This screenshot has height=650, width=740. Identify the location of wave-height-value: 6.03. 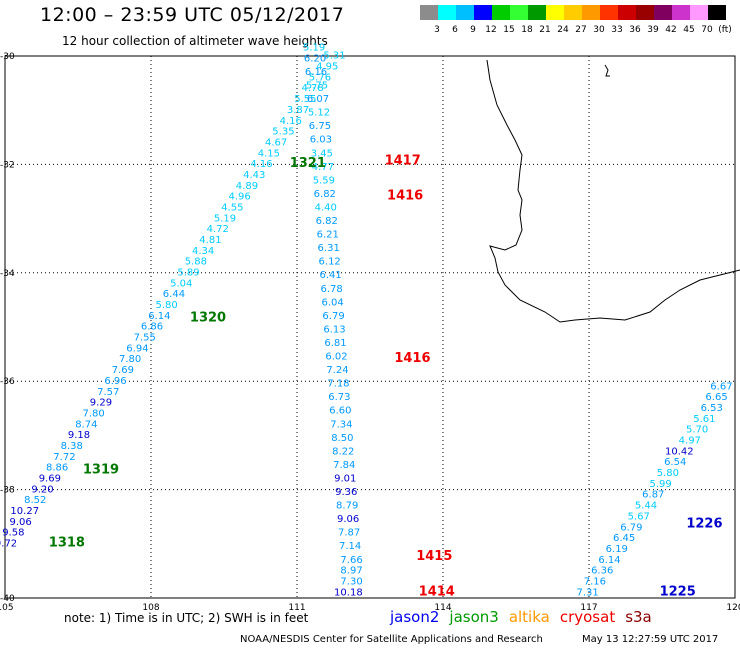
(321, 140).